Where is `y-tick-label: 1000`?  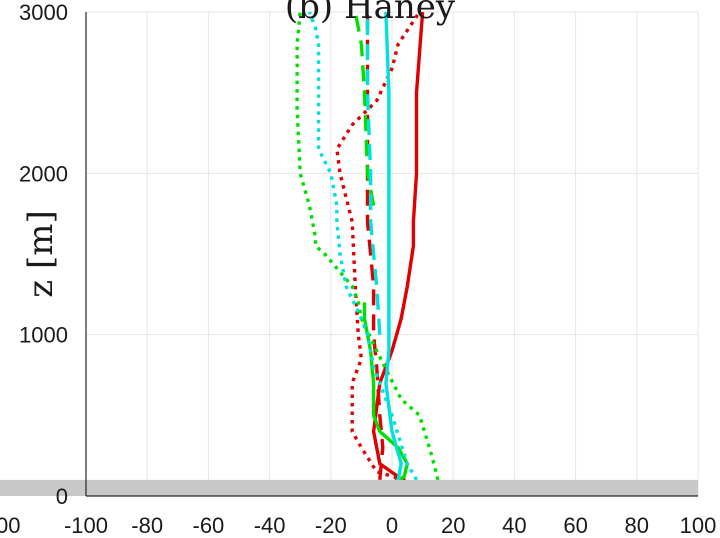 y-tick-label: 1000 is located at coordinates (43, 335).